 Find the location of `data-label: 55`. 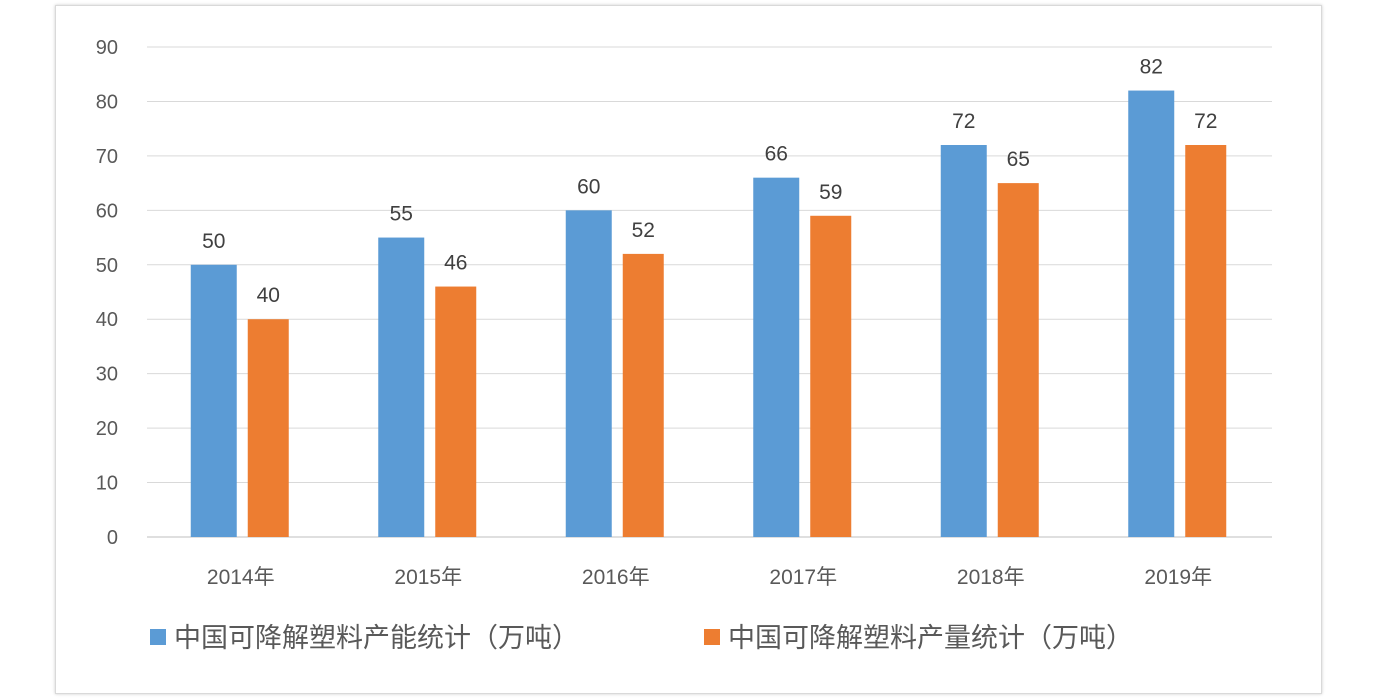

data-label: 55 is located at coordinates (401, 214).